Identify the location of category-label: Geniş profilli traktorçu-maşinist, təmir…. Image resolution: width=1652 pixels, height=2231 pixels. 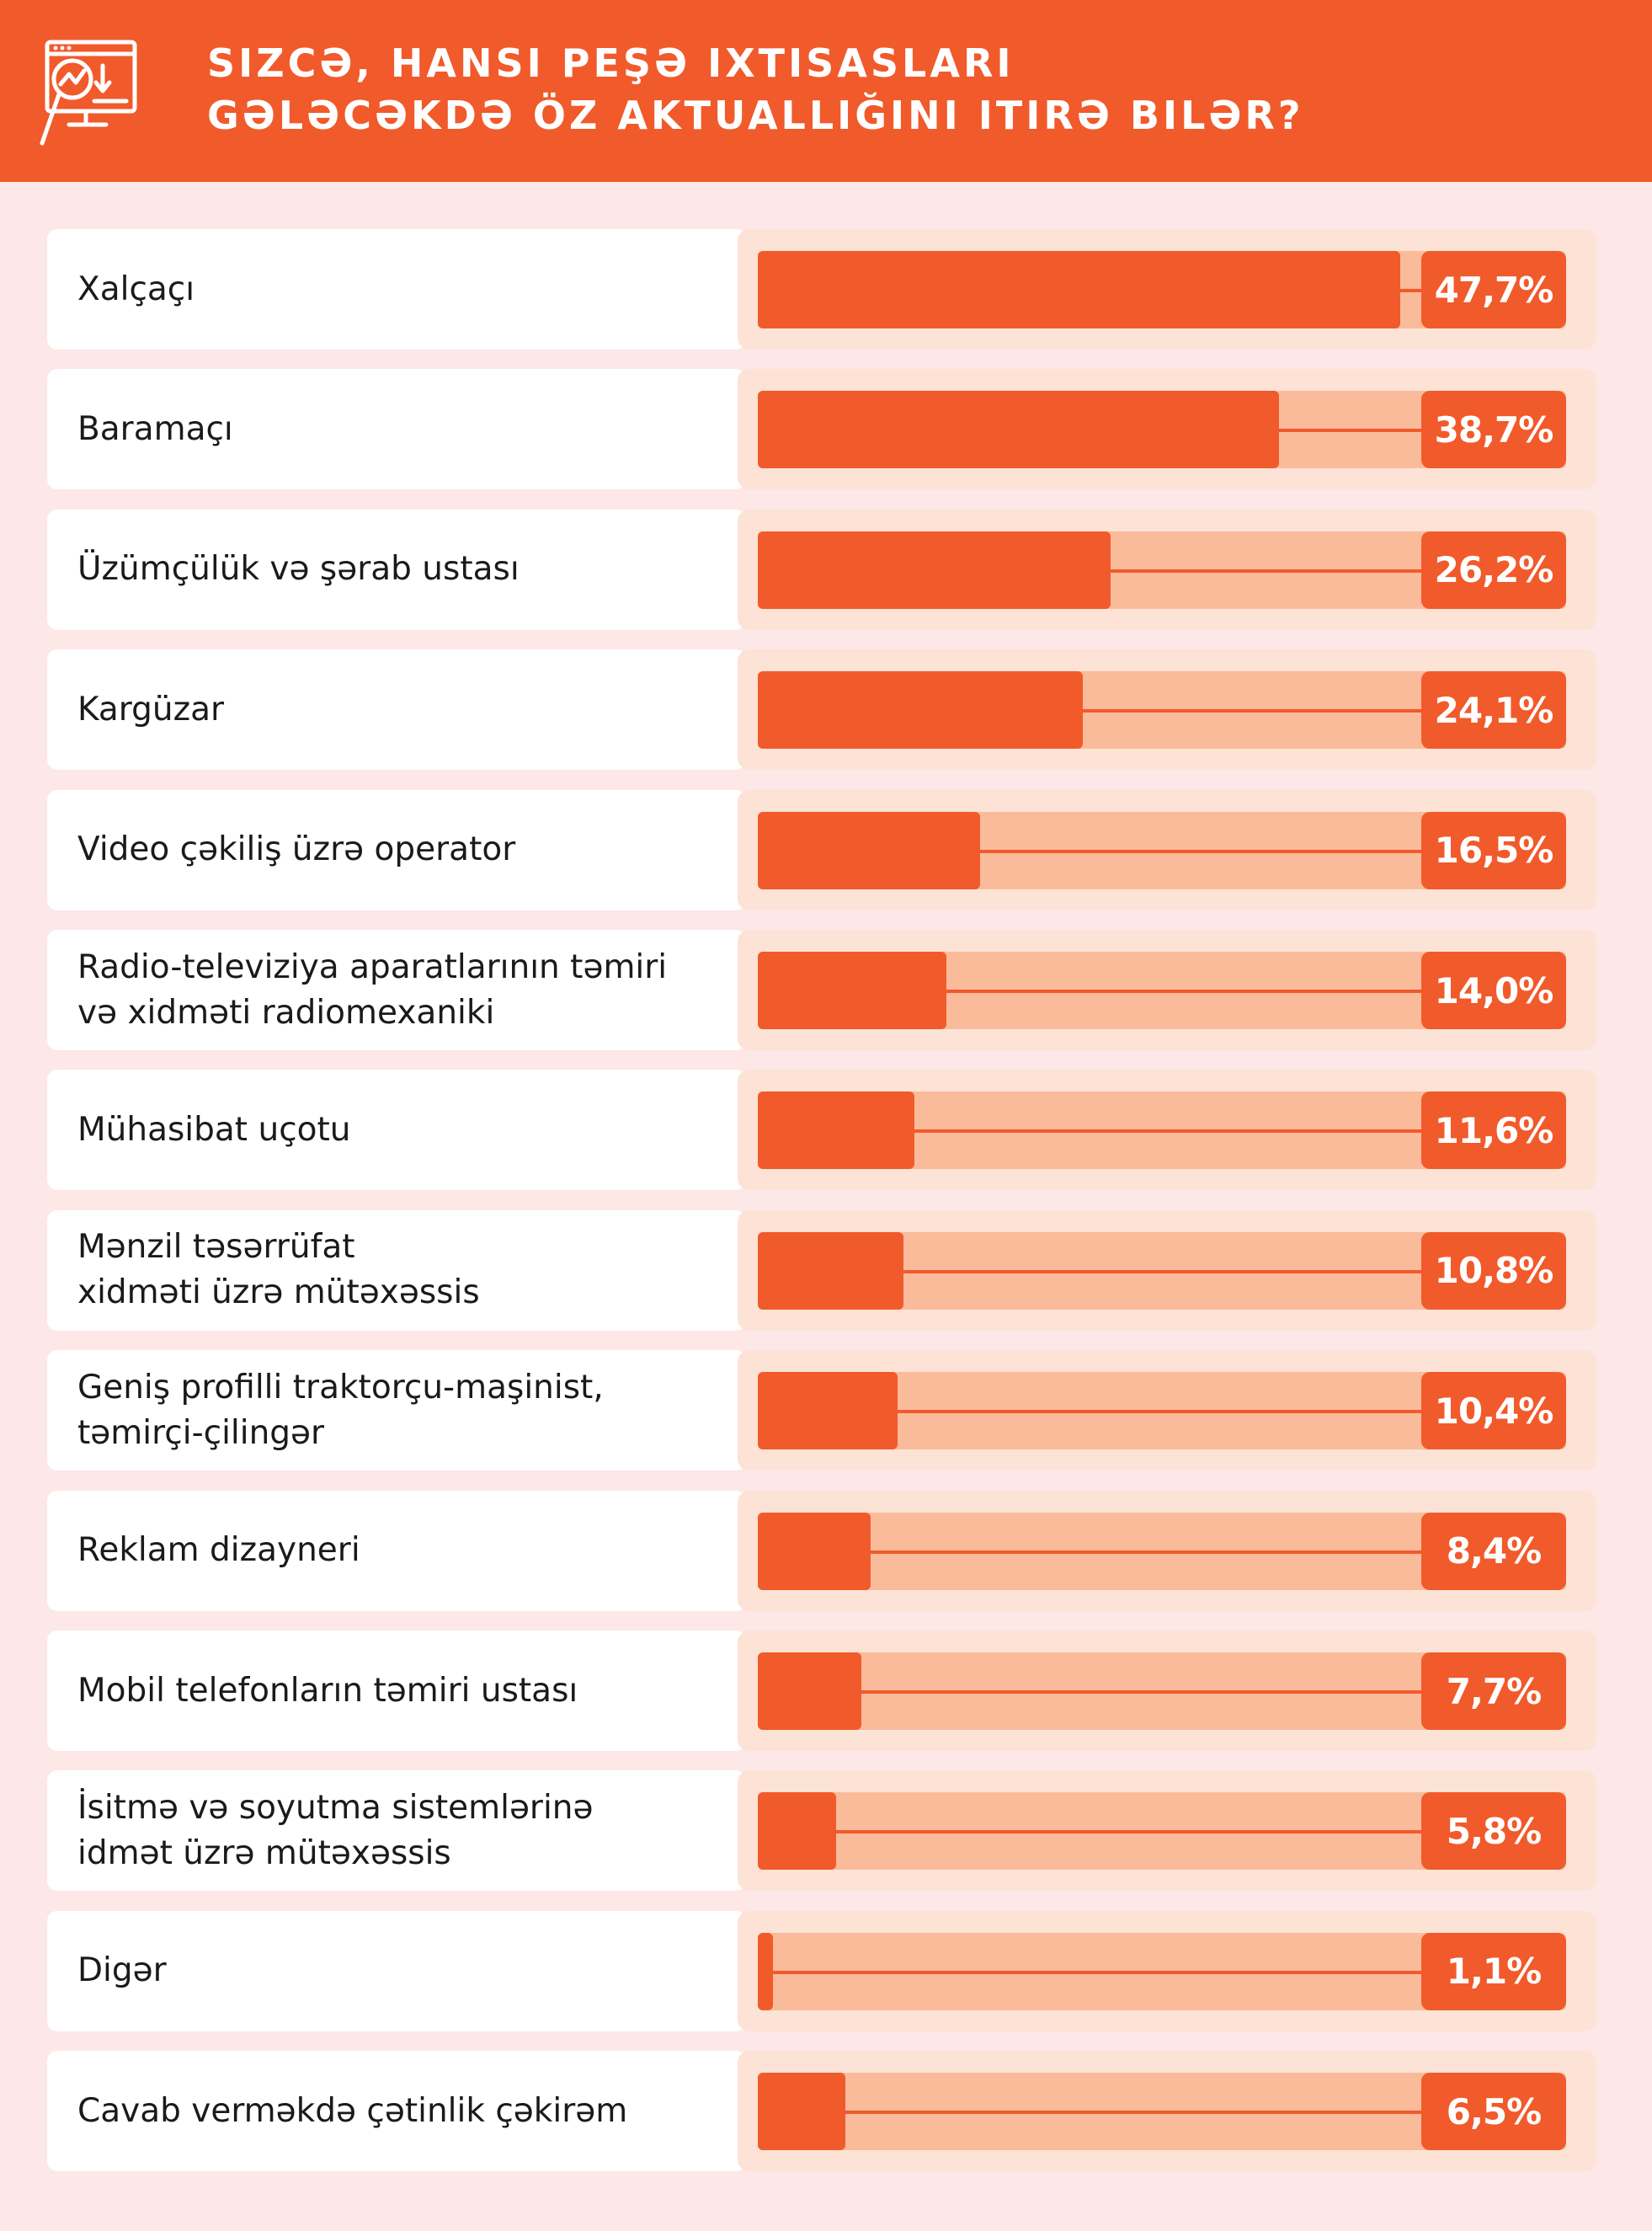
(340, 1410).